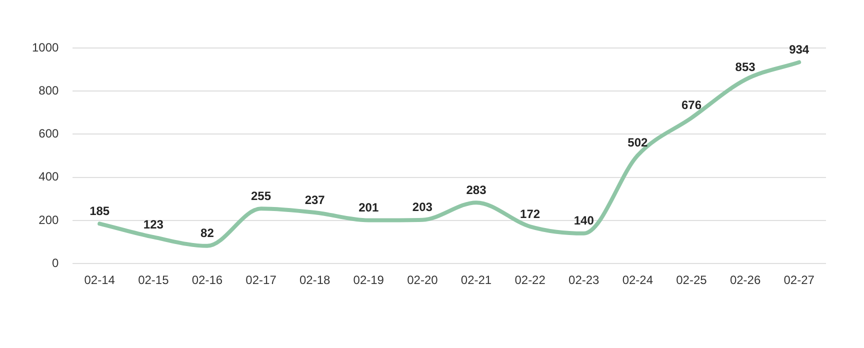  Describe the element at coordinates (49, 90) in the screenshot. I see `y-tick-label: 800` at that location.